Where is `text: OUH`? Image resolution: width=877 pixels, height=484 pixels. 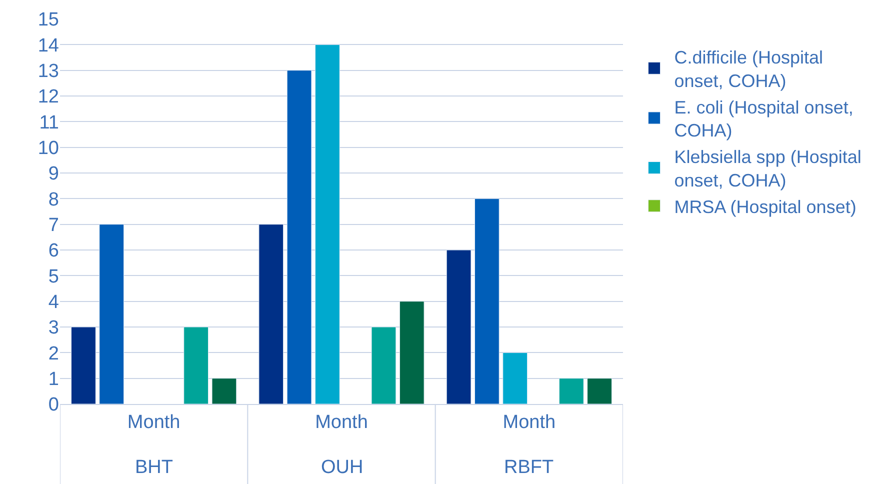
text: OUH is located at coordinates (342, 467).